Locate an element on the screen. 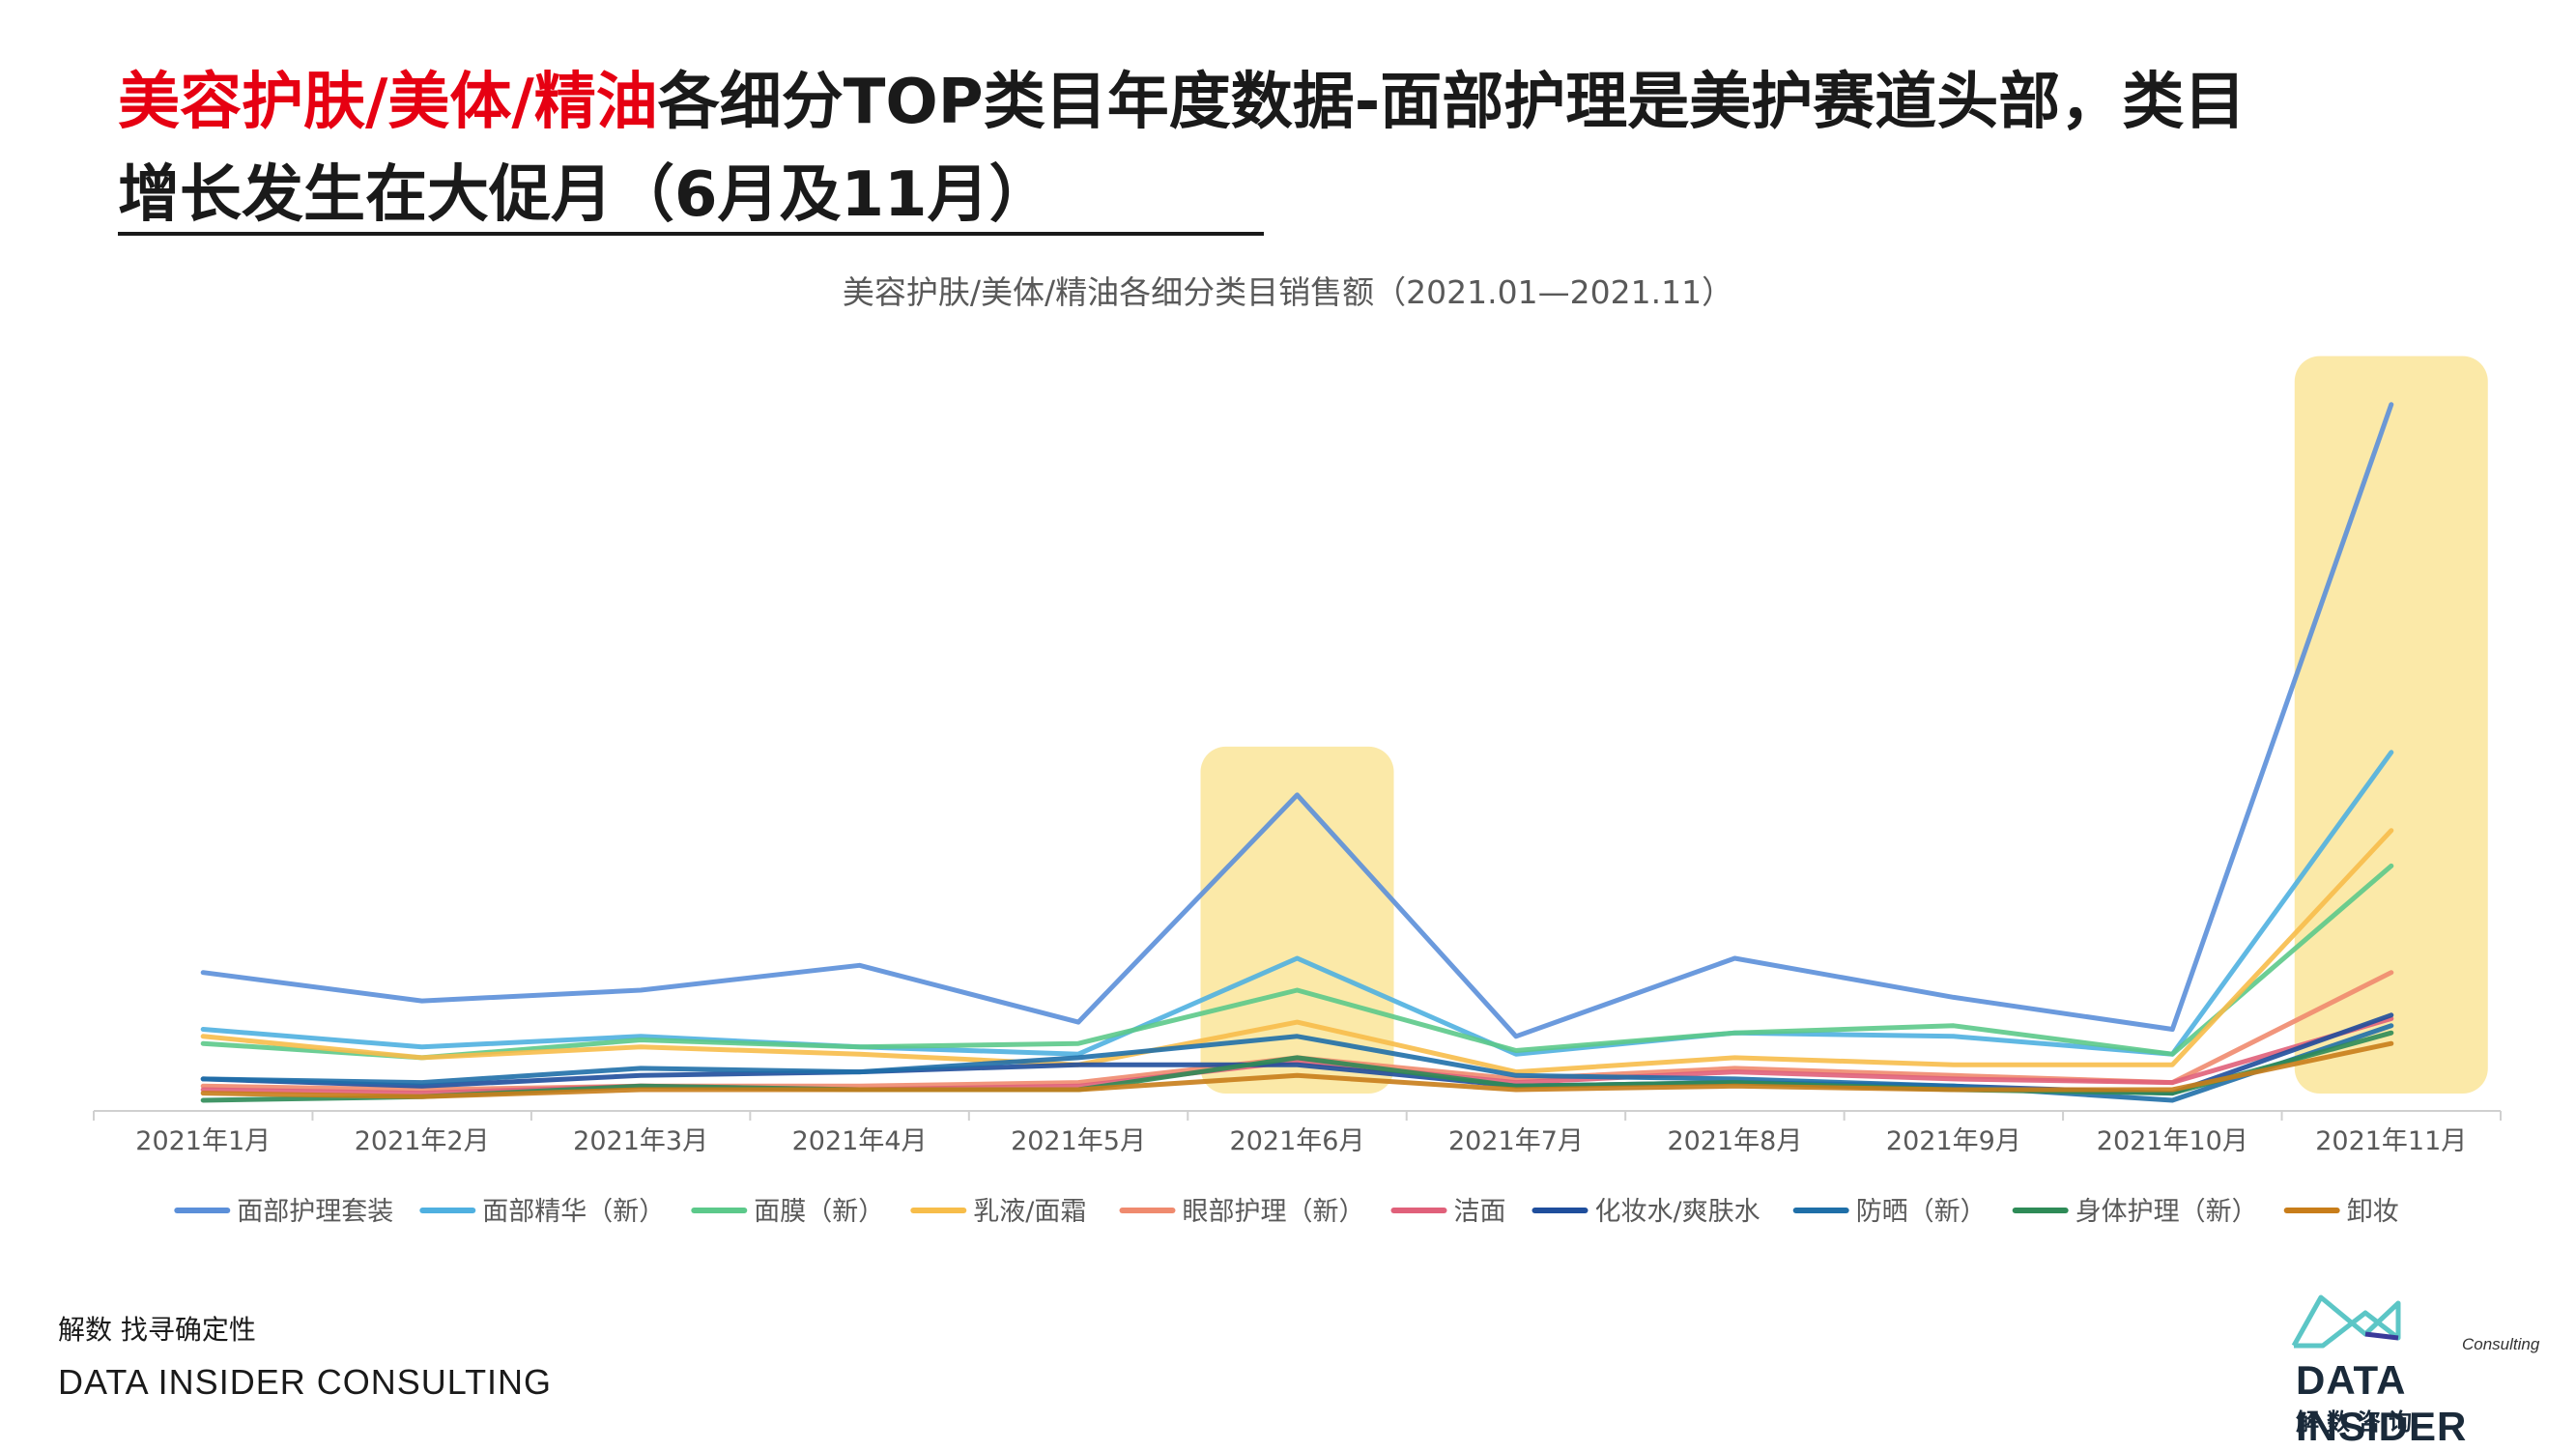 The height and width of the screenshot is (1450, 2576). logo-cn-text: 解数咨询 is located at coordinates (2357, 1422).